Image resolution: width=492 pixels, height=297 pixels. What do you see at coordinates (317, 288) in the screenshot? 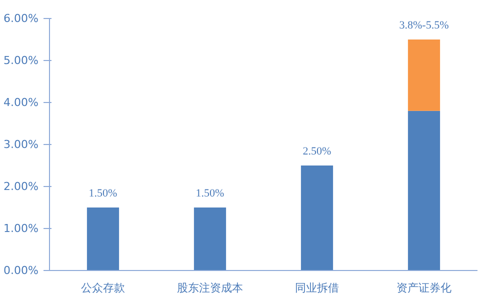
I see `x-tick-label: 同业拆借` at bounding box center [317, 288].